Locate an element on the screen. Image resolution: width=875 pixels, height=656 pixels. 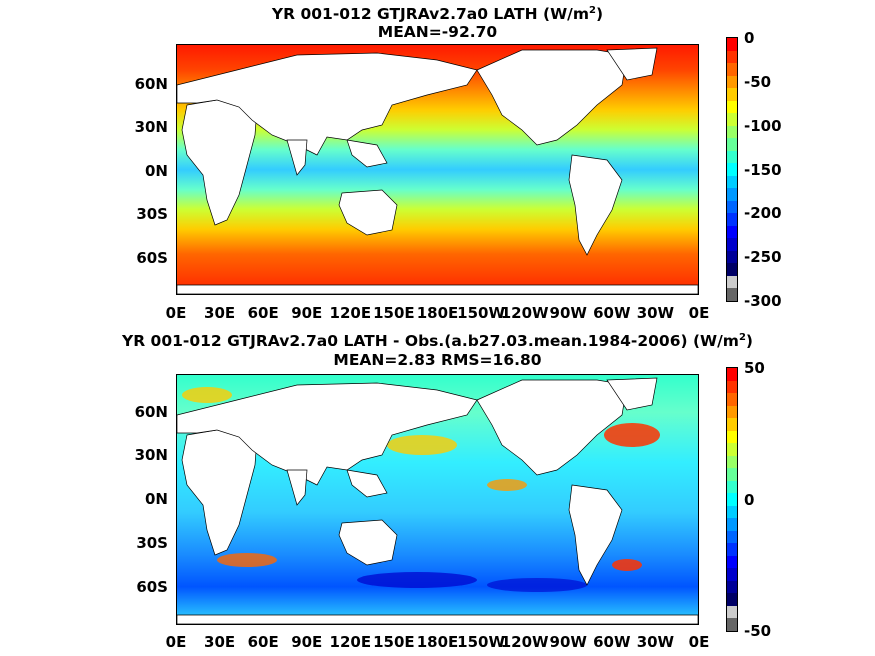
panel2-xtick: 90E is located at coordinates (307, 642).